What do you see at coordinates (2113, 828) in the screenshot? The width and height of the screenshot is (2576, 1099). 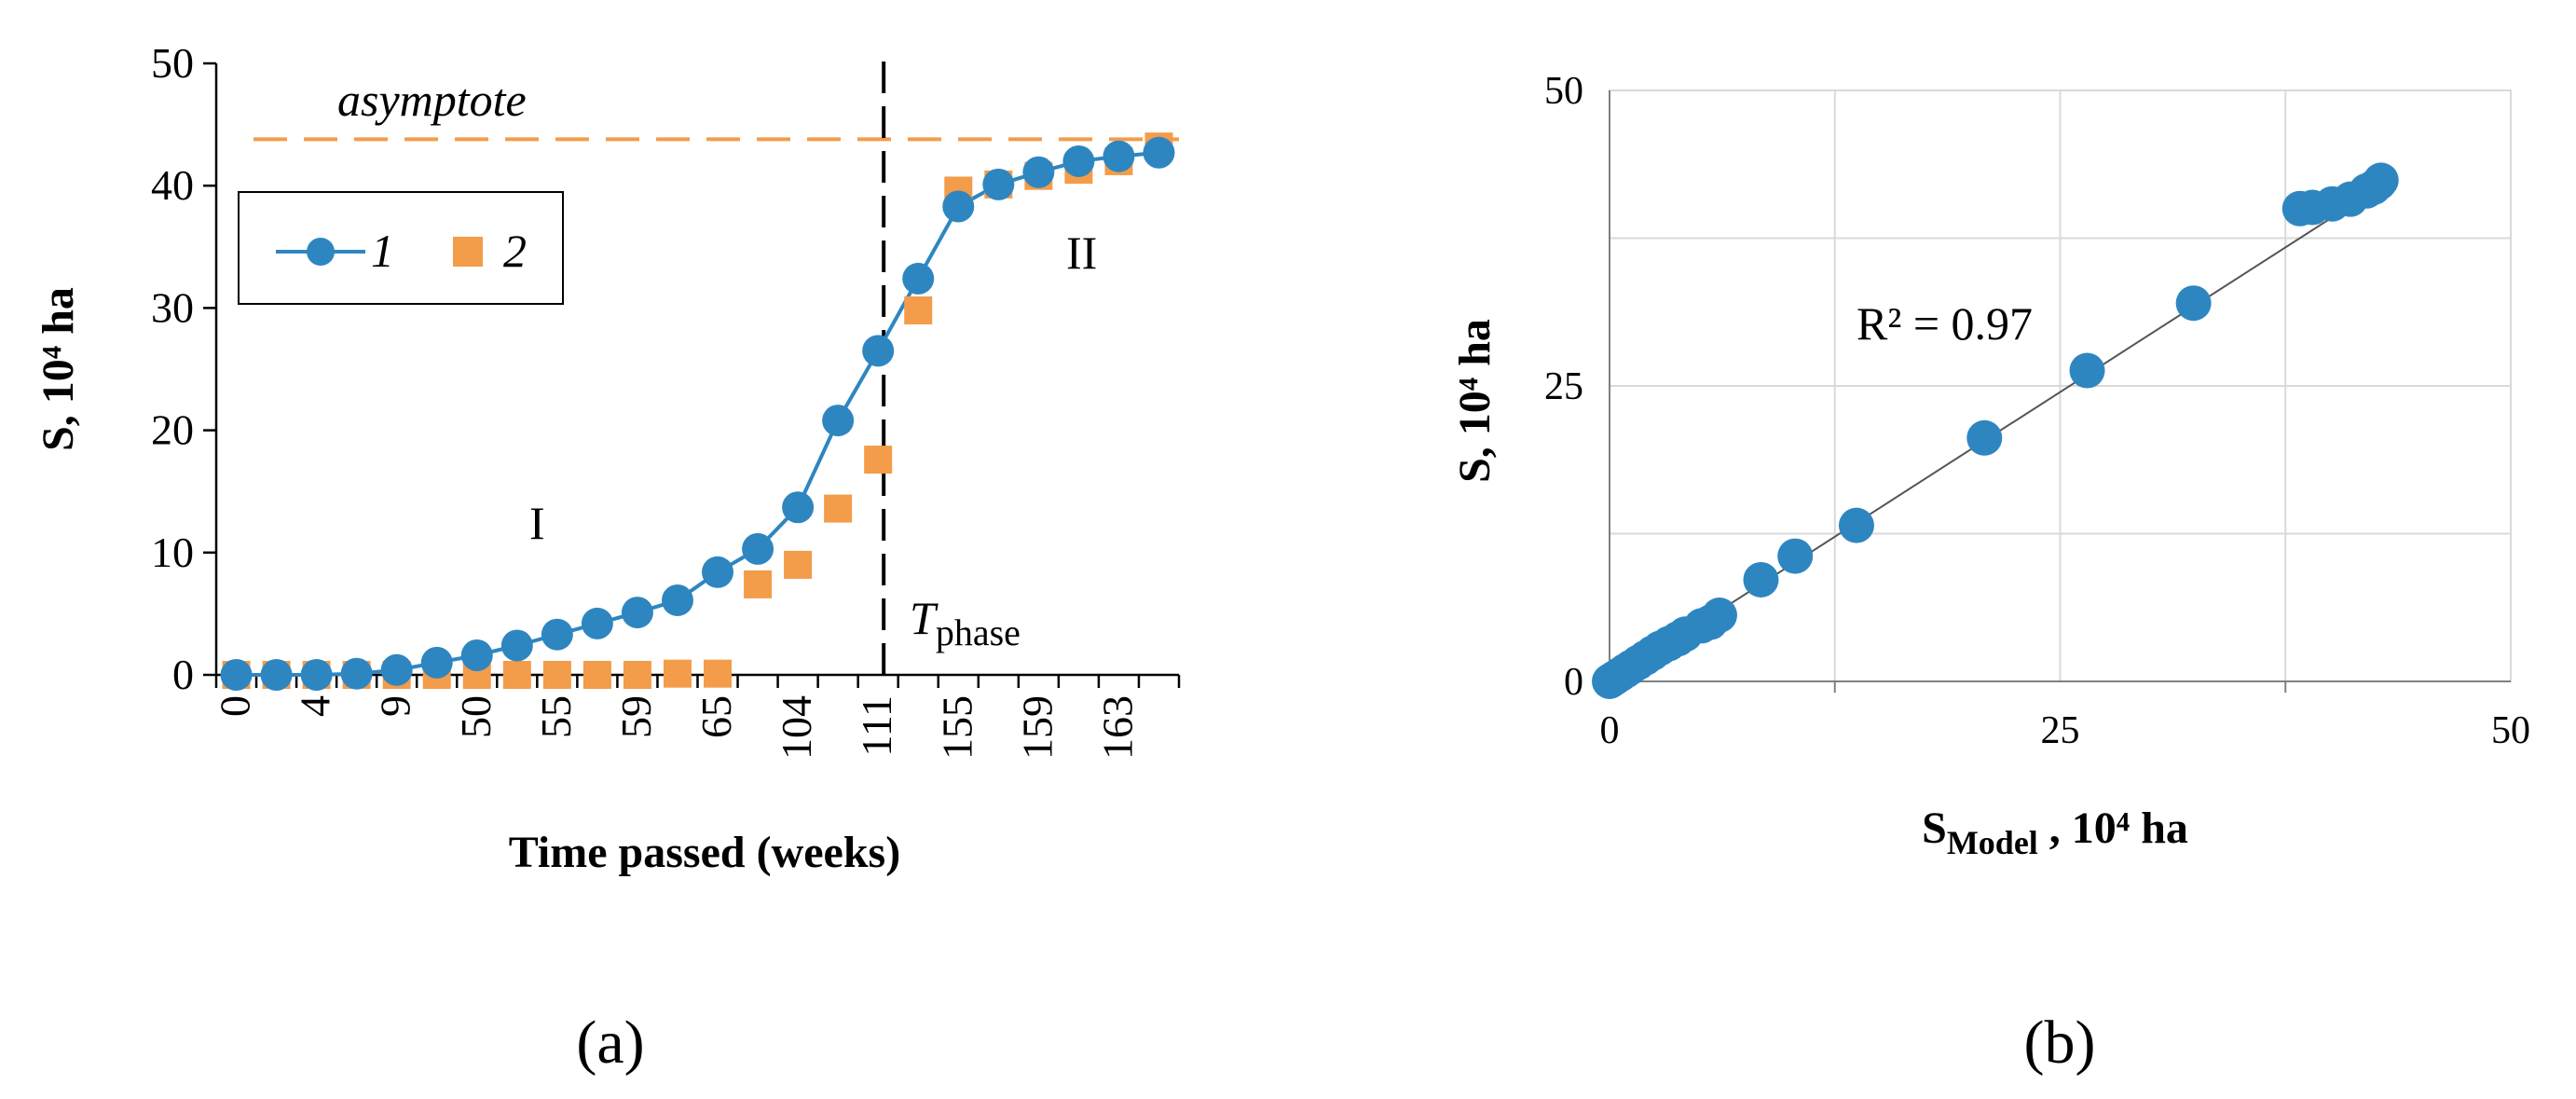 I see `chart-b-x-axis-title-rest: , 10⁴ ha` at bounding box center [2113, 828].